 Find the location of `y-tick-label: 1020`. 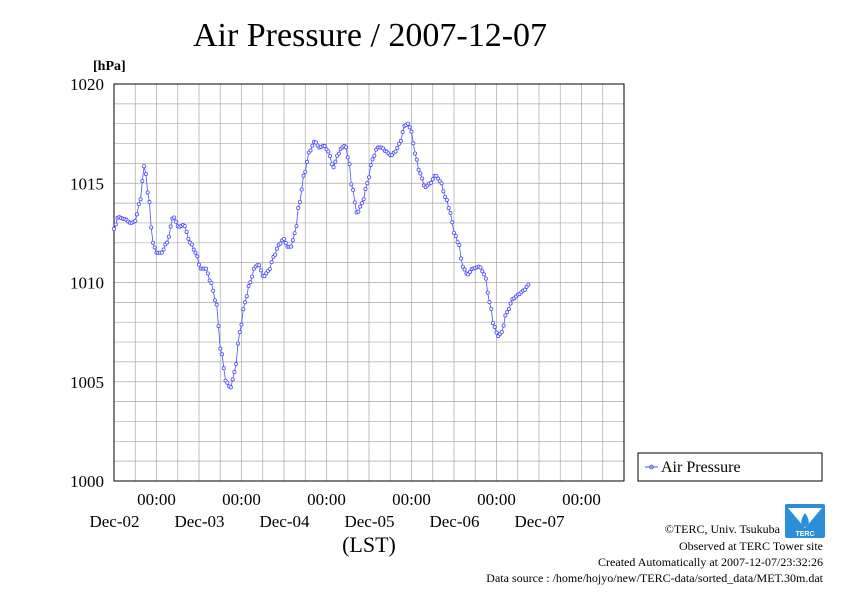

y-tick-label: 1020 is located at coordinates (87, 84).